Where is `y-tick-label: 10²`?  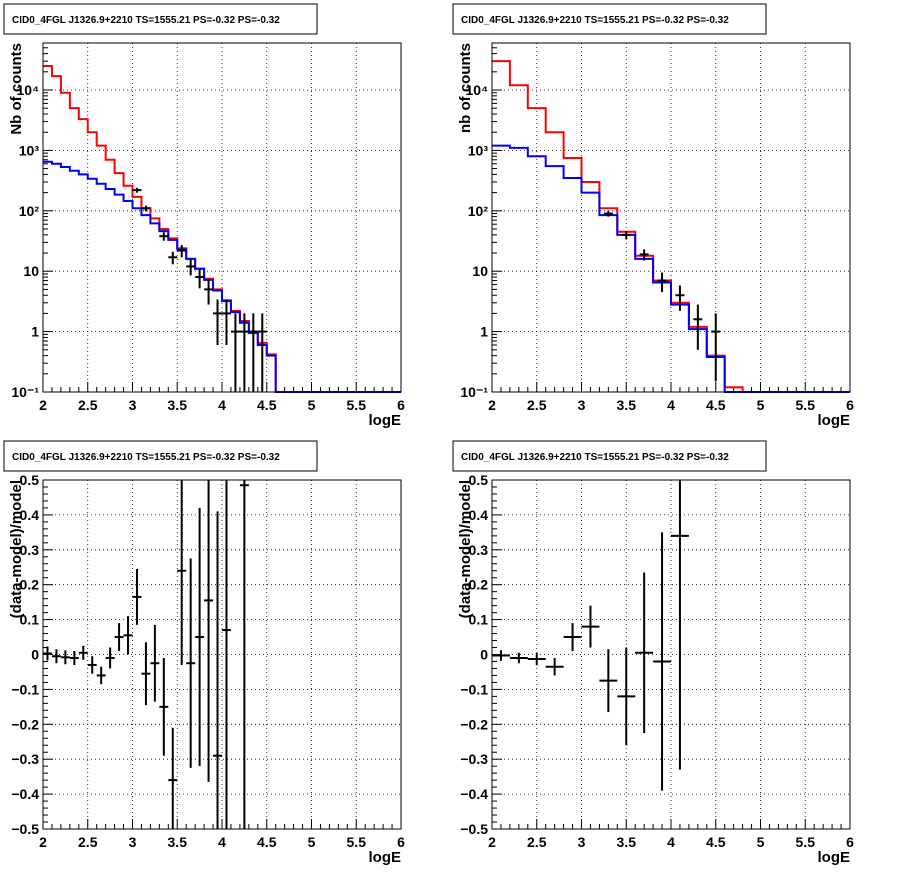
y-tick-label: 10² is located at coordinates (478, 211).